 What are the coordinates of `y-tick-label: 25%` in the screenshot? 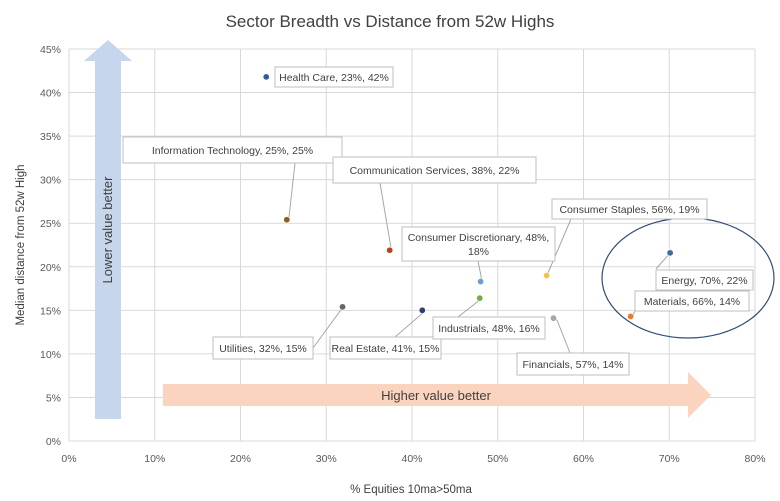 It's located at (50, 224).